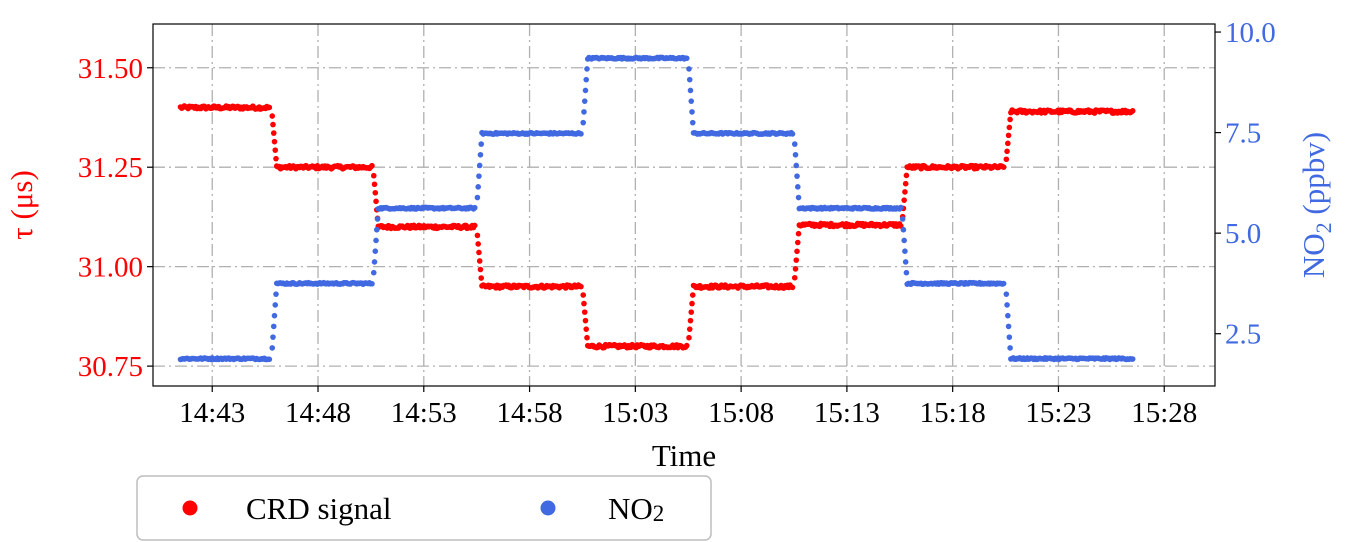  I want to click on y-left-tick-label: 31.00, so click(110, 268).